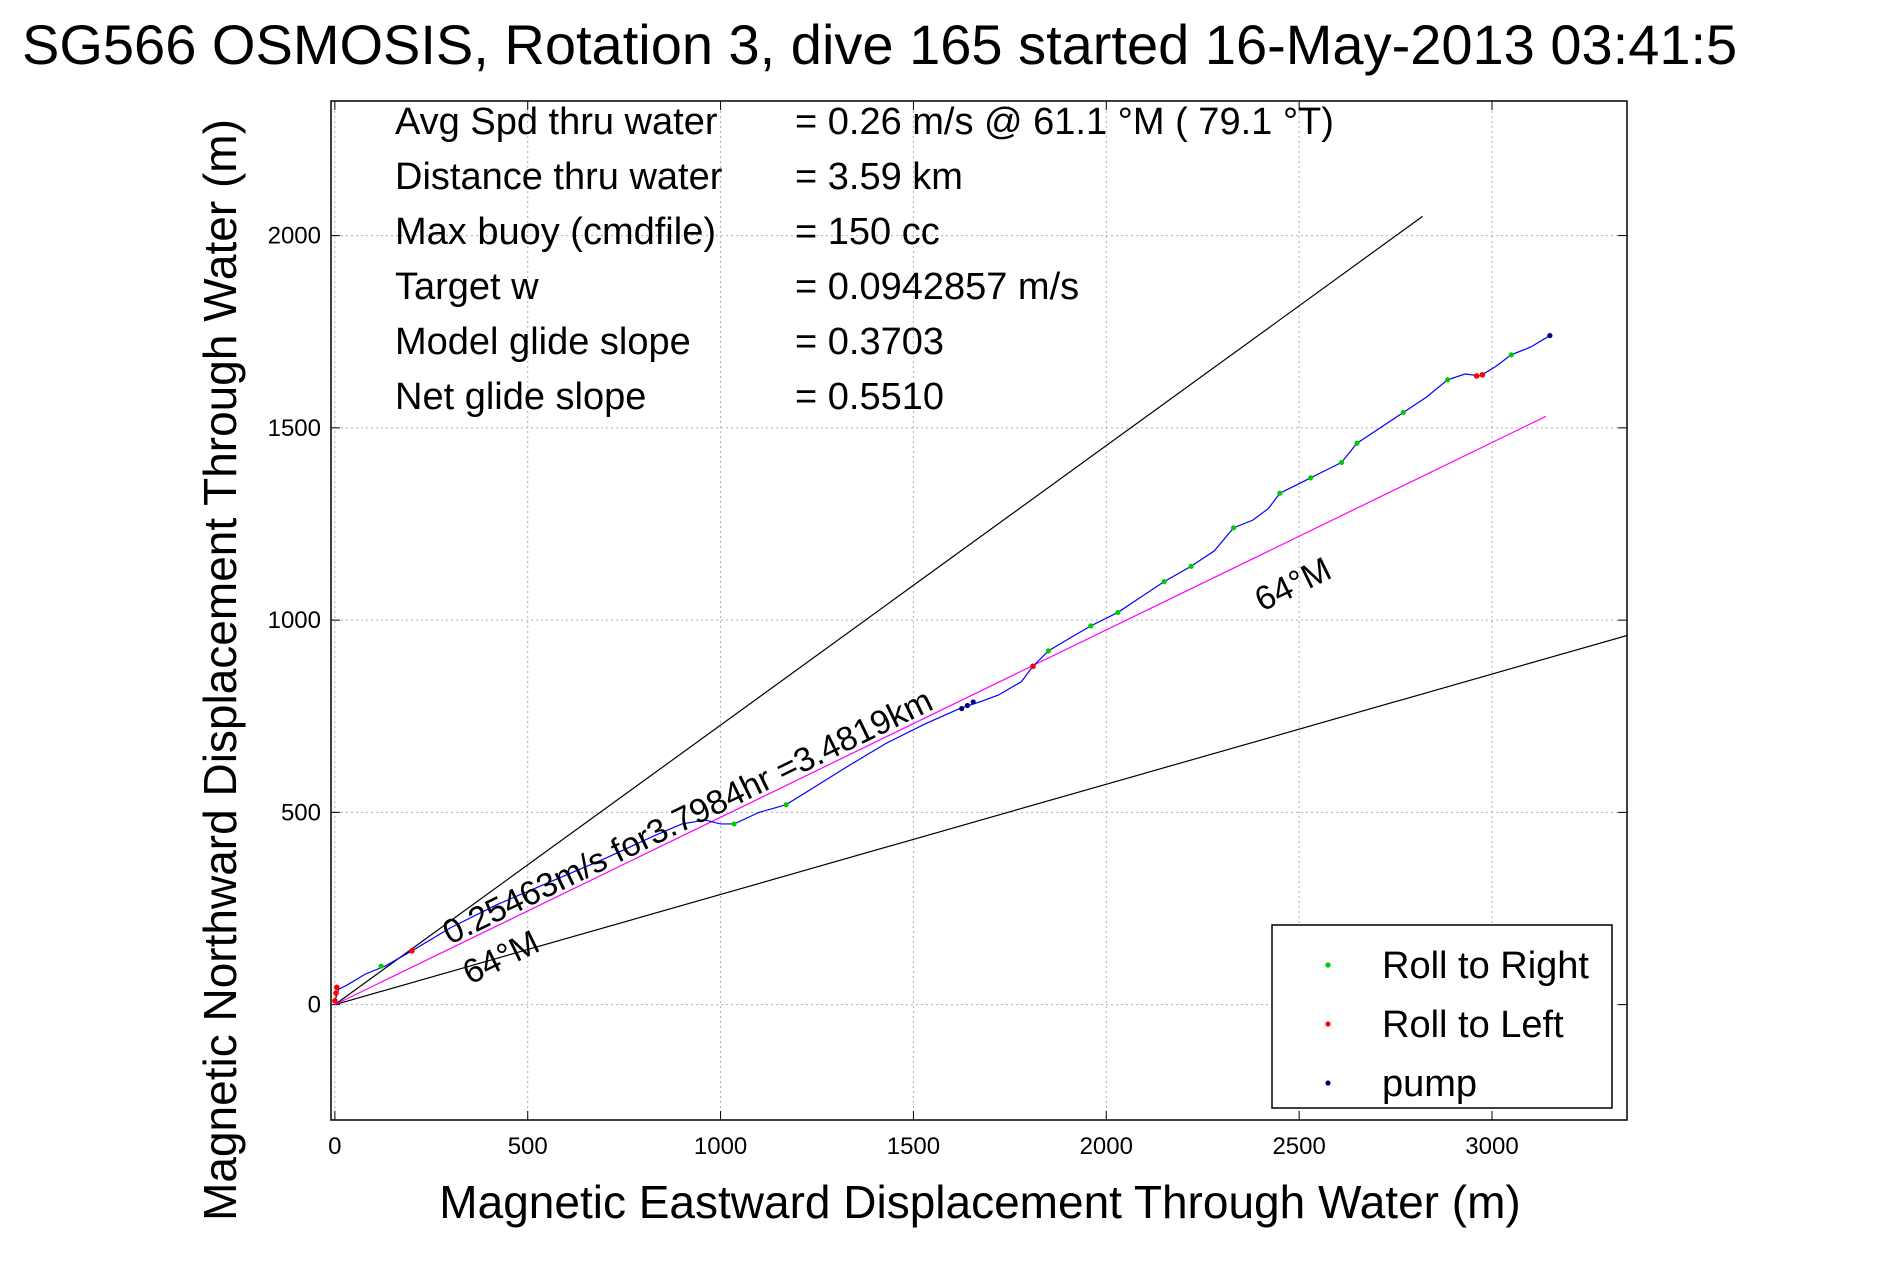 The height and width of the screenshot is (1262, 1891). What do you see at coordinates (555, 232) in the screenshot?
I see `info-label: Max buoy (cmdfile)` at bounding box center [555, 232].